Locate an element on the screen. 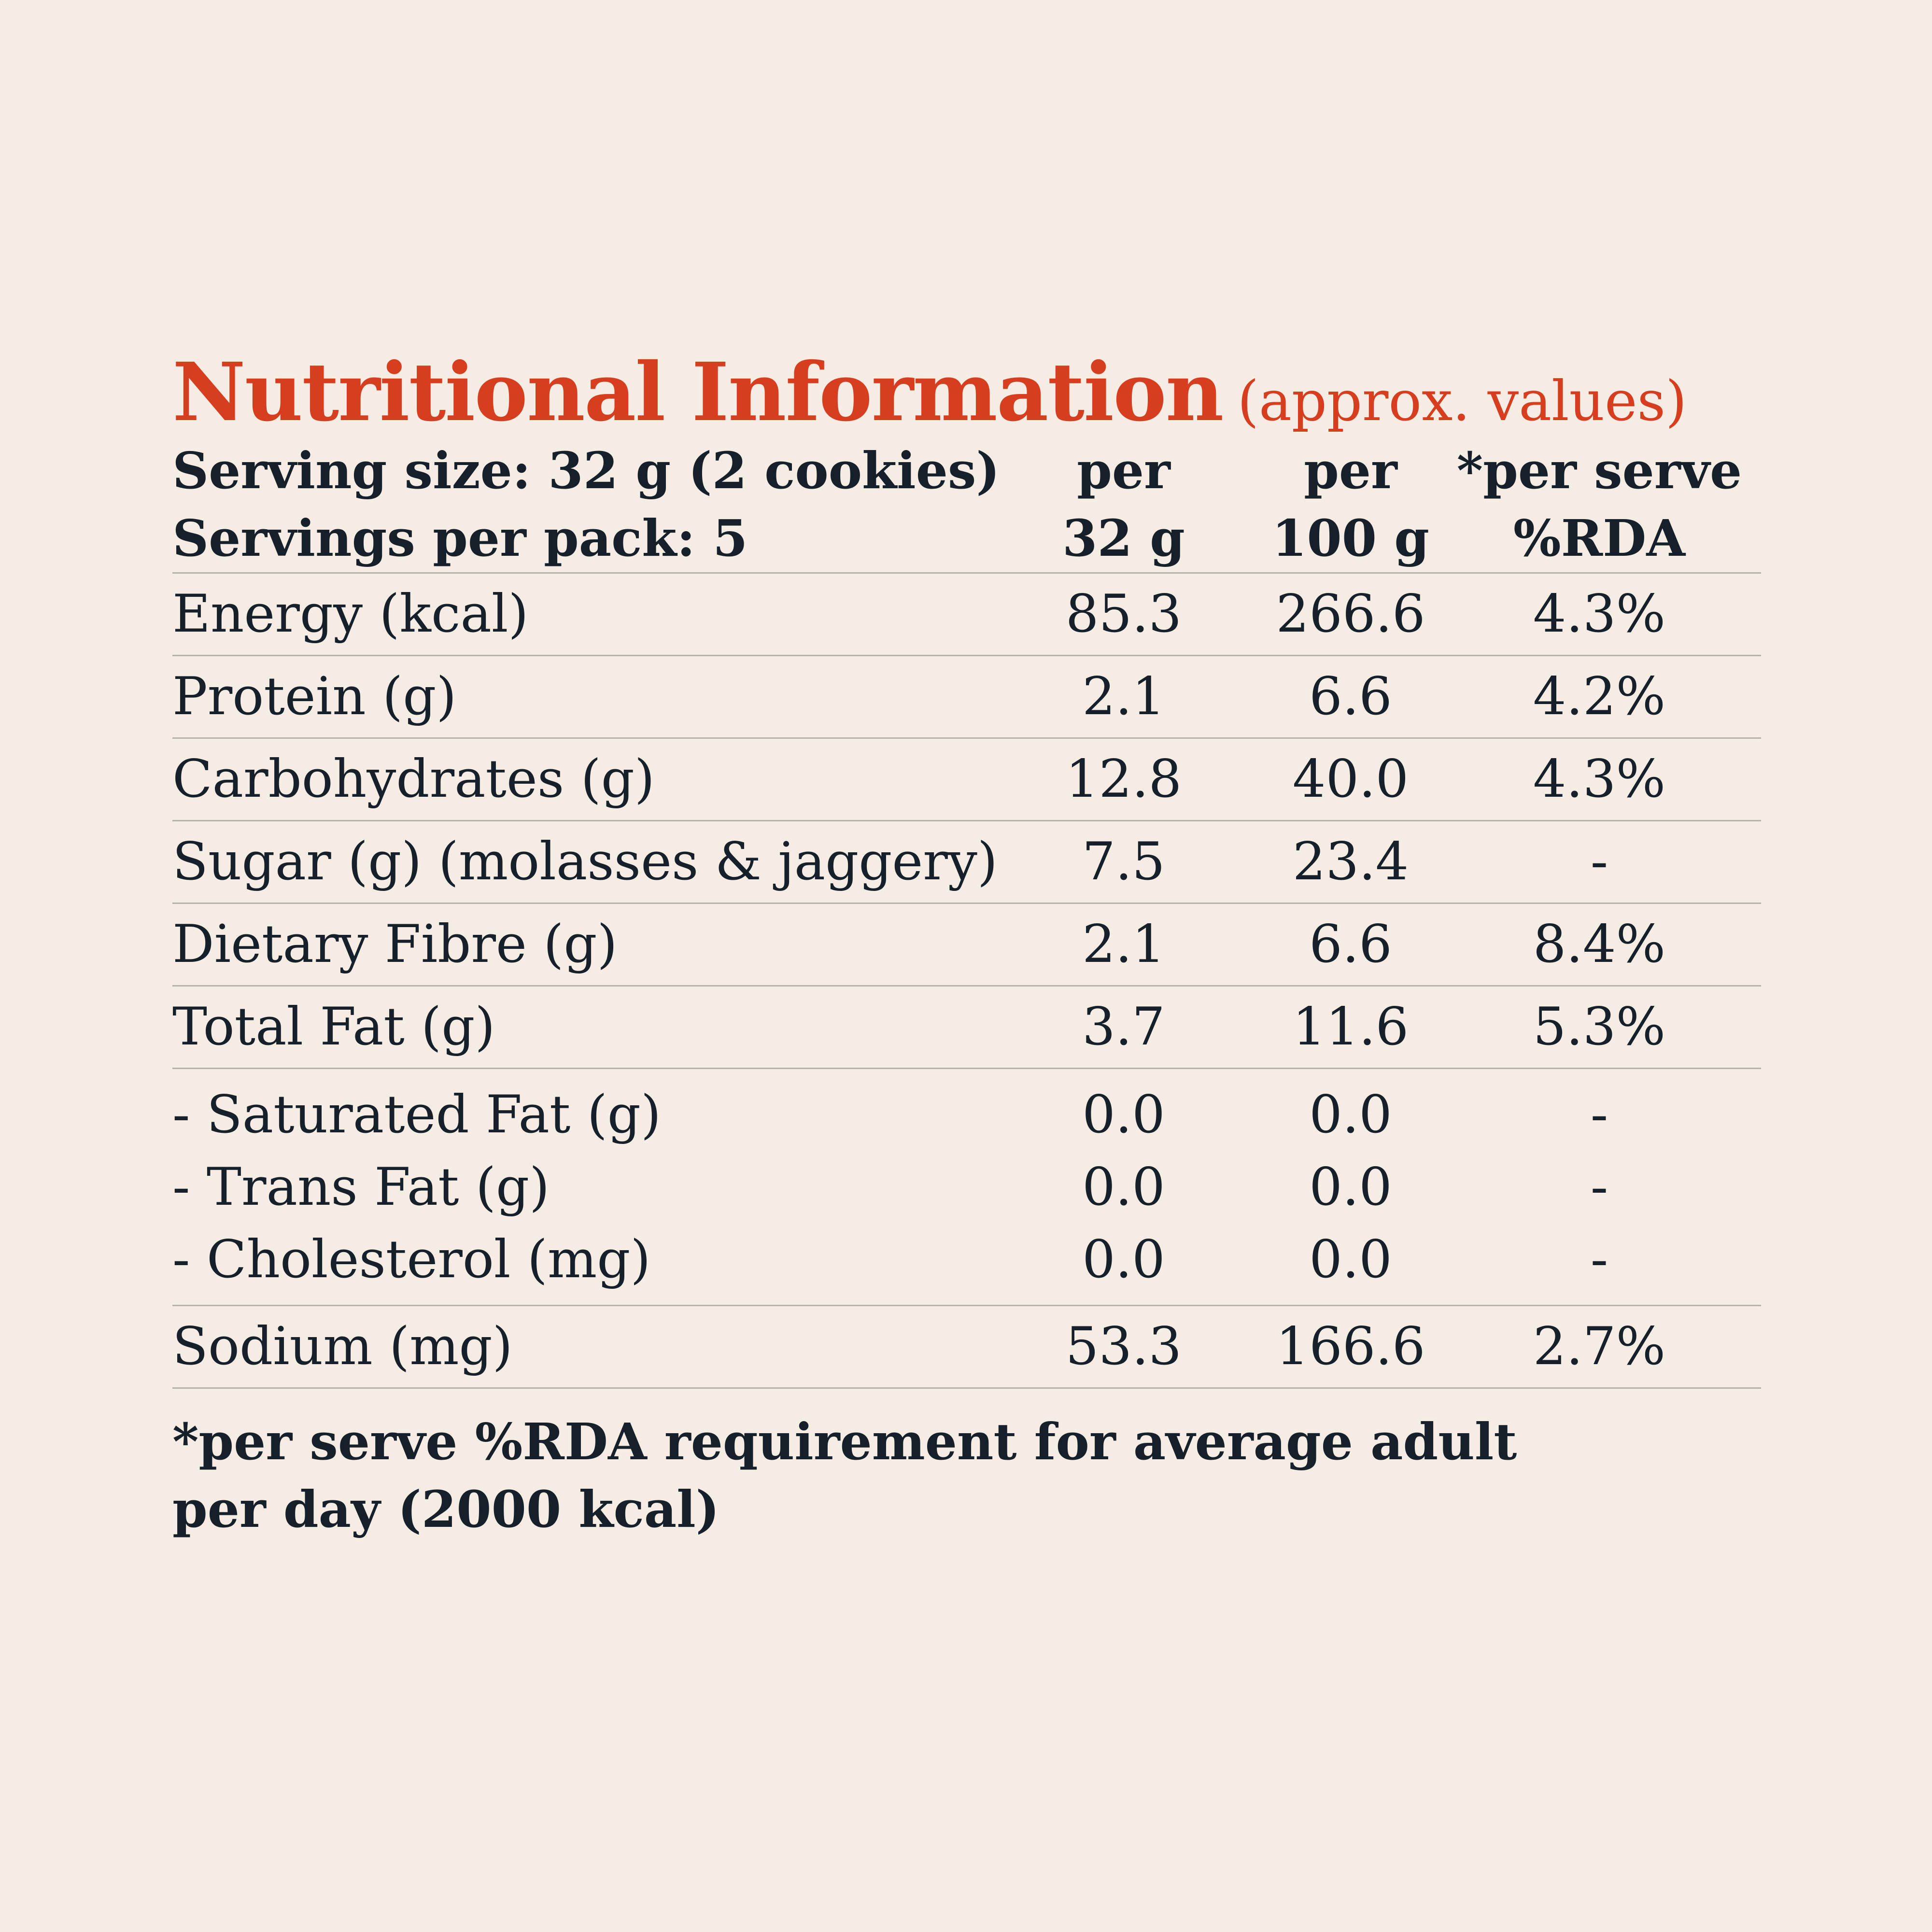 This screenshot has width=1932, height=1932. table-row-sodium: Sodium (mg) 53.3 166.6 2.7% is located at coordinates (966, 1347).